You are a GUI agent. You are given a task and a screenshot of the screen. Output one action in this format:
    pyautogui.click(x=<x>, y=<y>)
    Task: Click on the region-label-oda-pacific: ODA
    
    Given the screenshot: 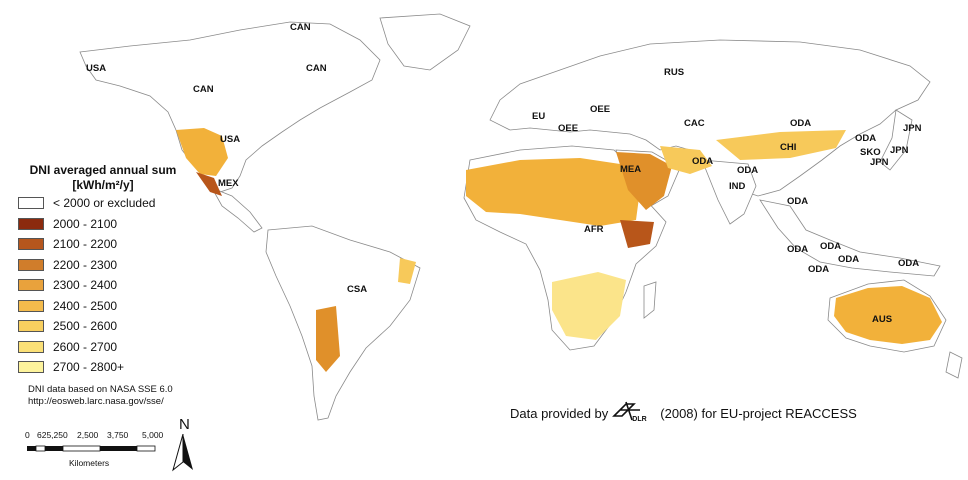 What is the action you would take?
    pyautogui.click(x=908, y=263)
    